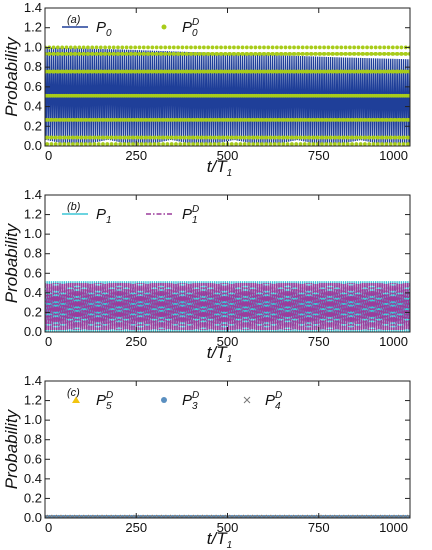 The height and width of the screenshot is (550, 432). What do you see at coordinates (278, 406) in the screenshot?
I see `legend-label-sub: 4` at bounding box center [278, 406].